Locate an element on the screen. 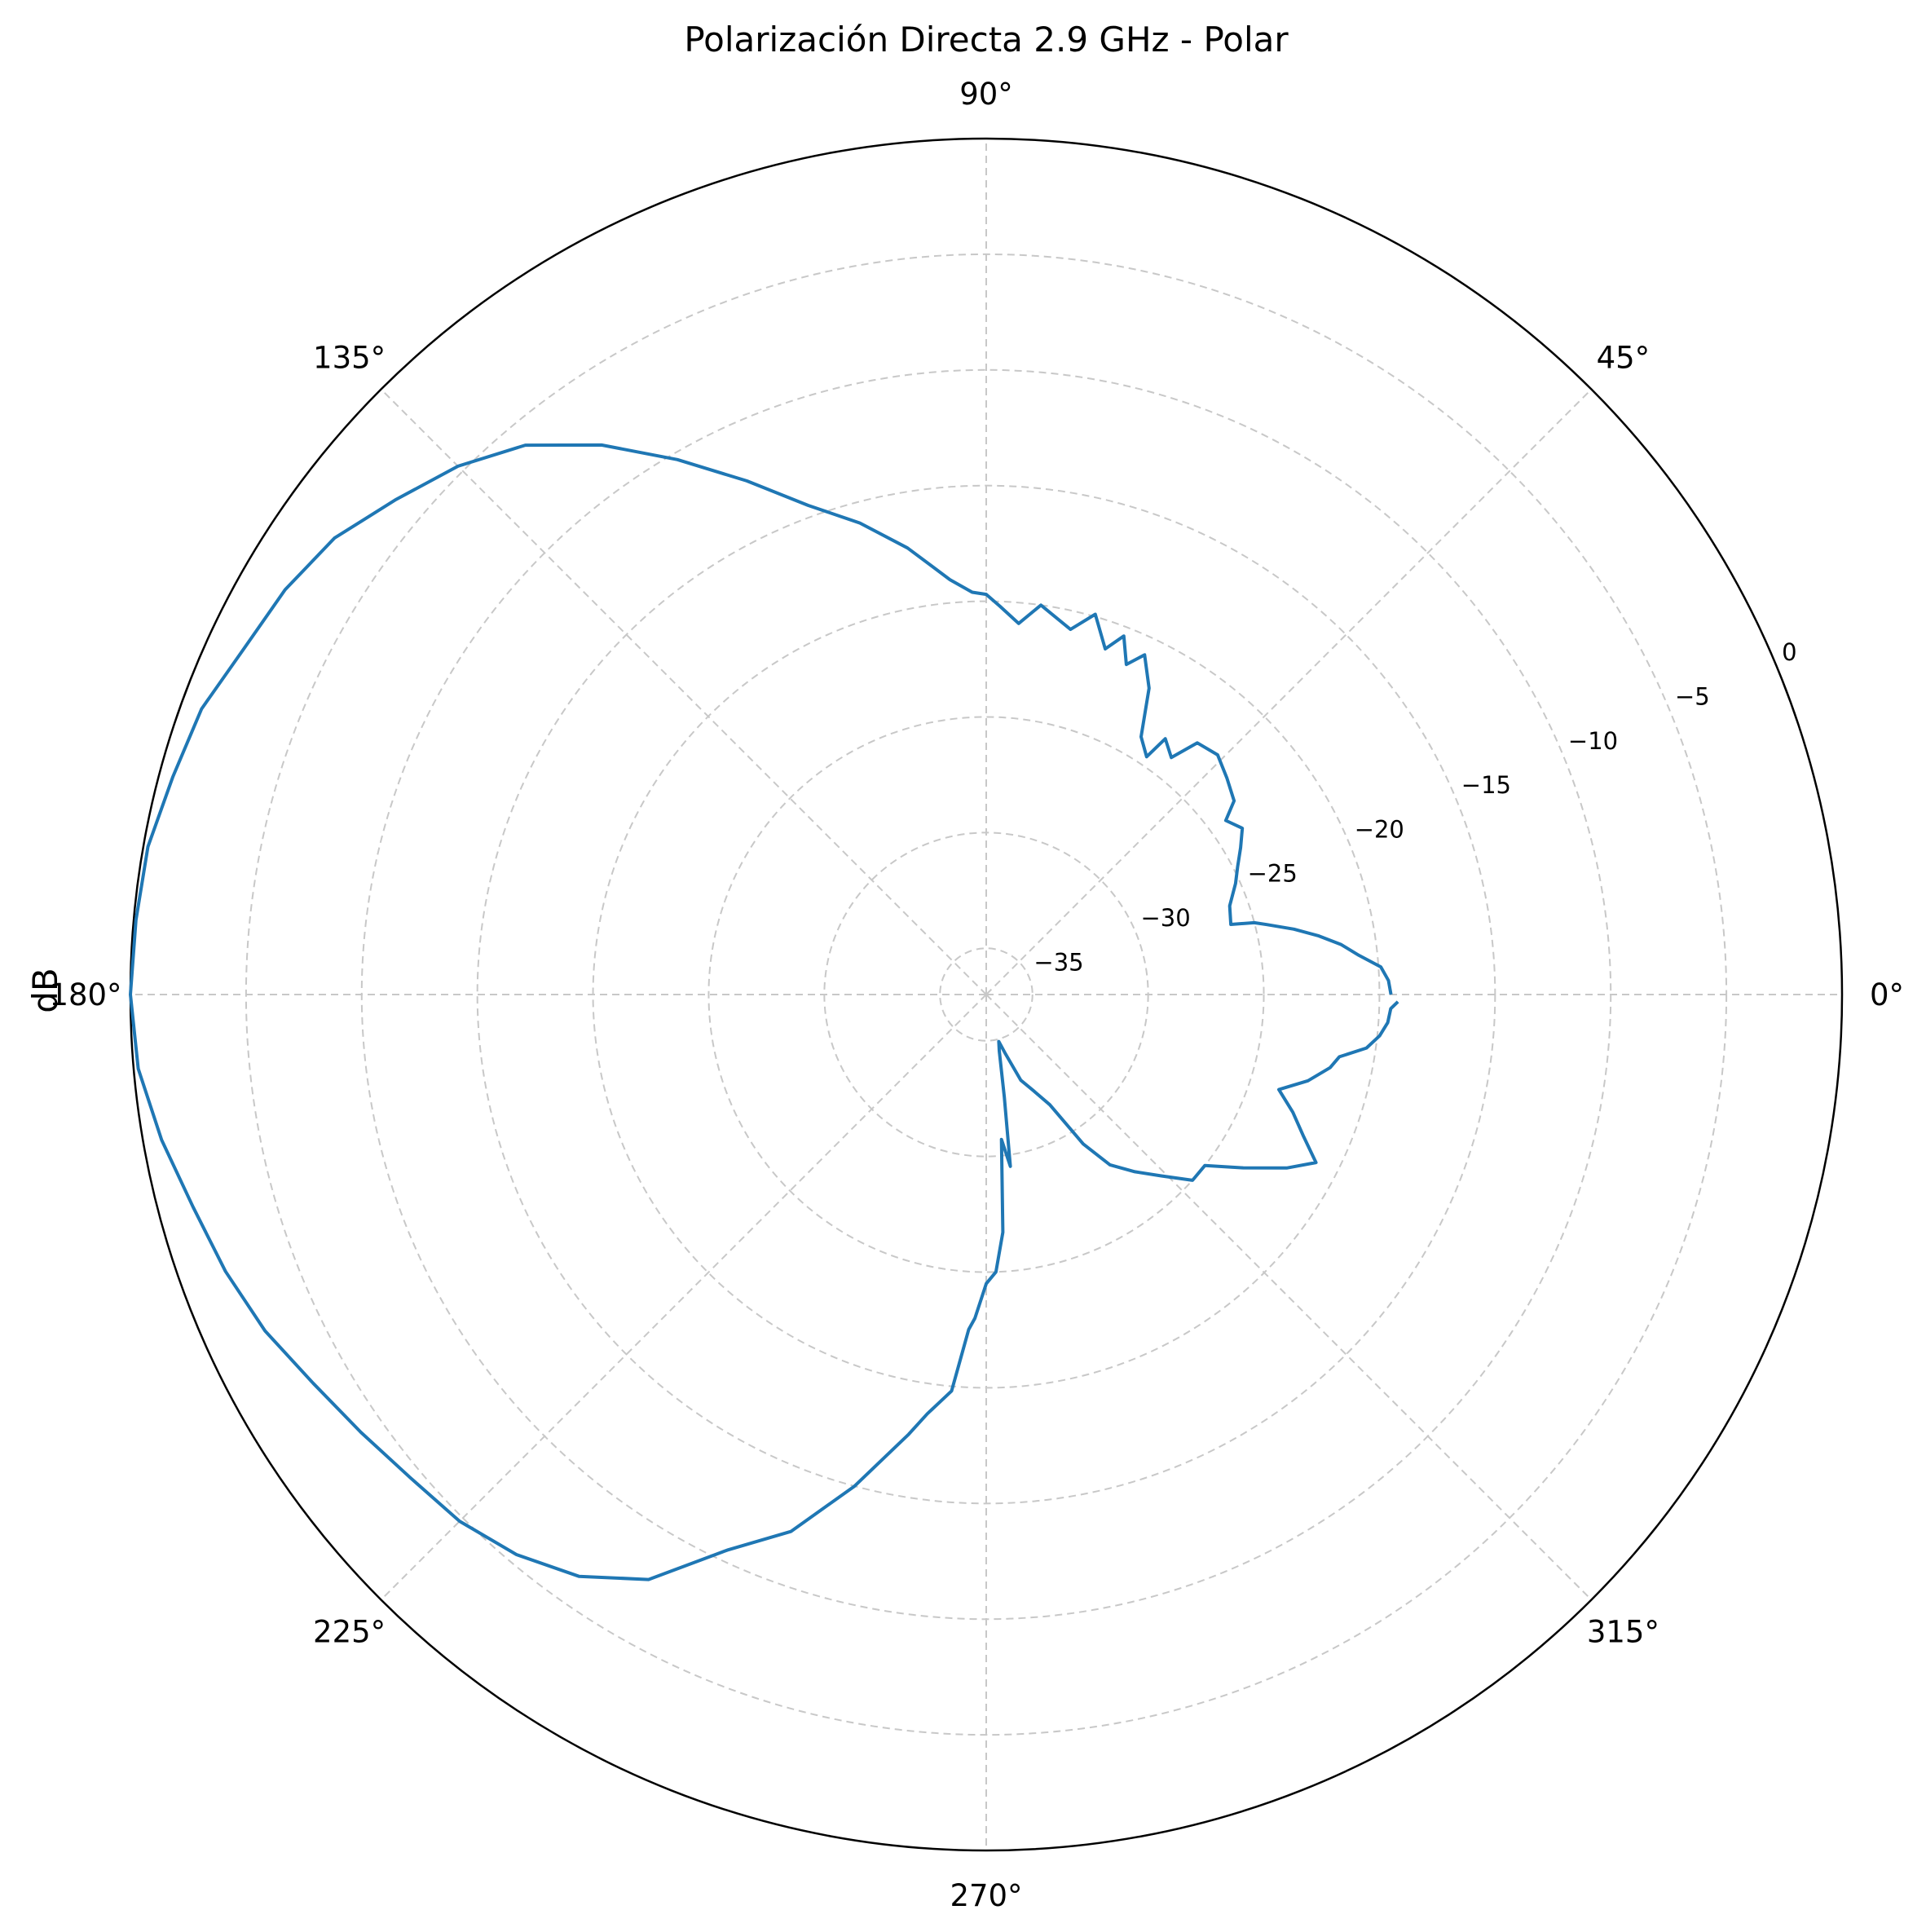 The width and height of the screenshot is (1926, 1932). radial-tick-label: −25 is located at coordinates (1273, 874).